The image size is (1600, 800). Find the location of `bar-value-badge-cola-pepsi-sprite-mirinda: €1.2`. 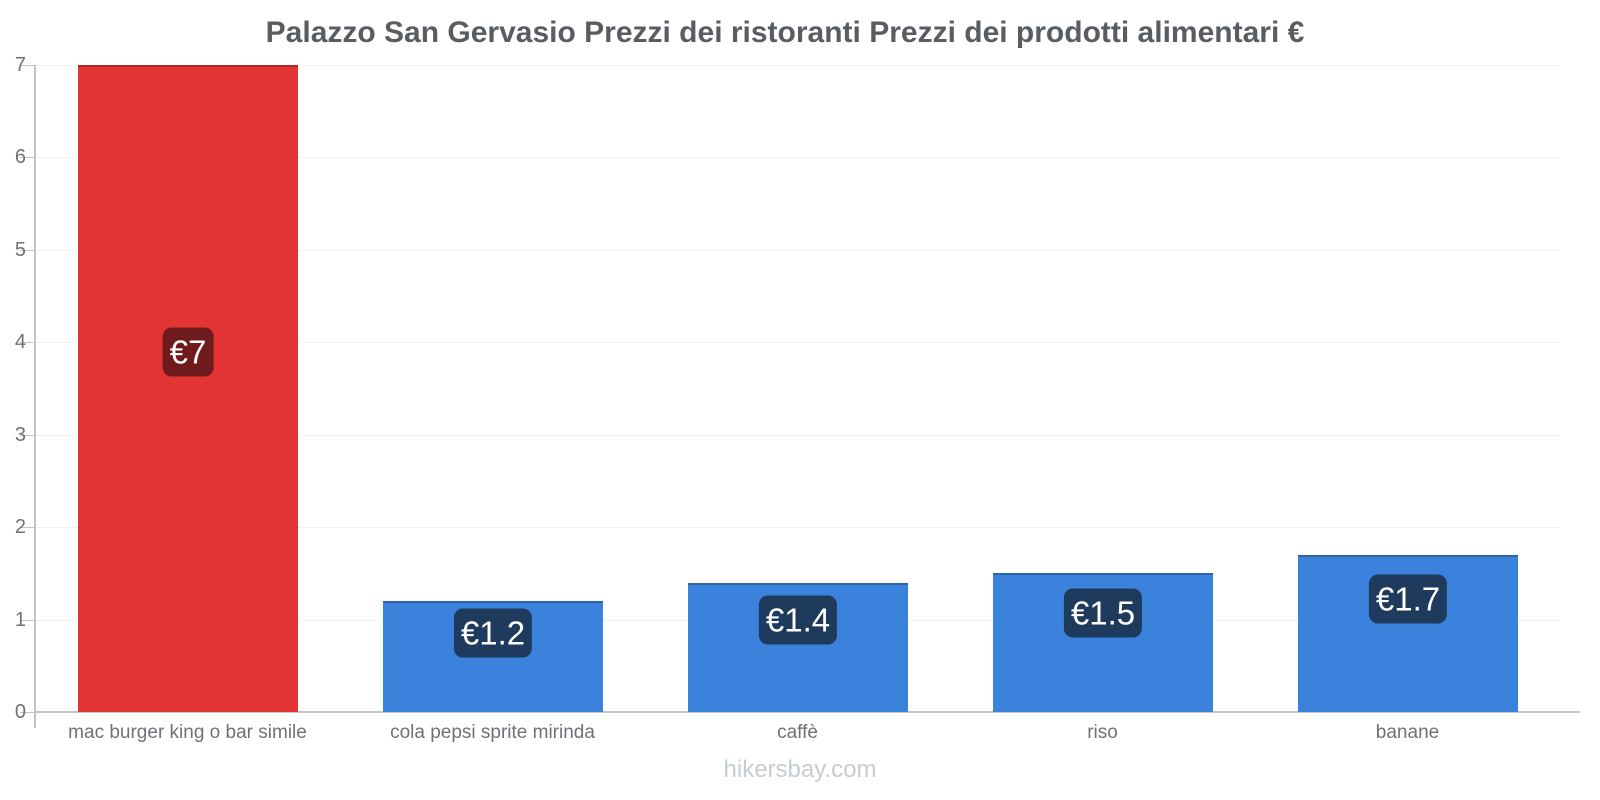

bar-value-badge-cola-pepsi-sprite-mirinda: €1.2 is located at coordinates (493, 633).